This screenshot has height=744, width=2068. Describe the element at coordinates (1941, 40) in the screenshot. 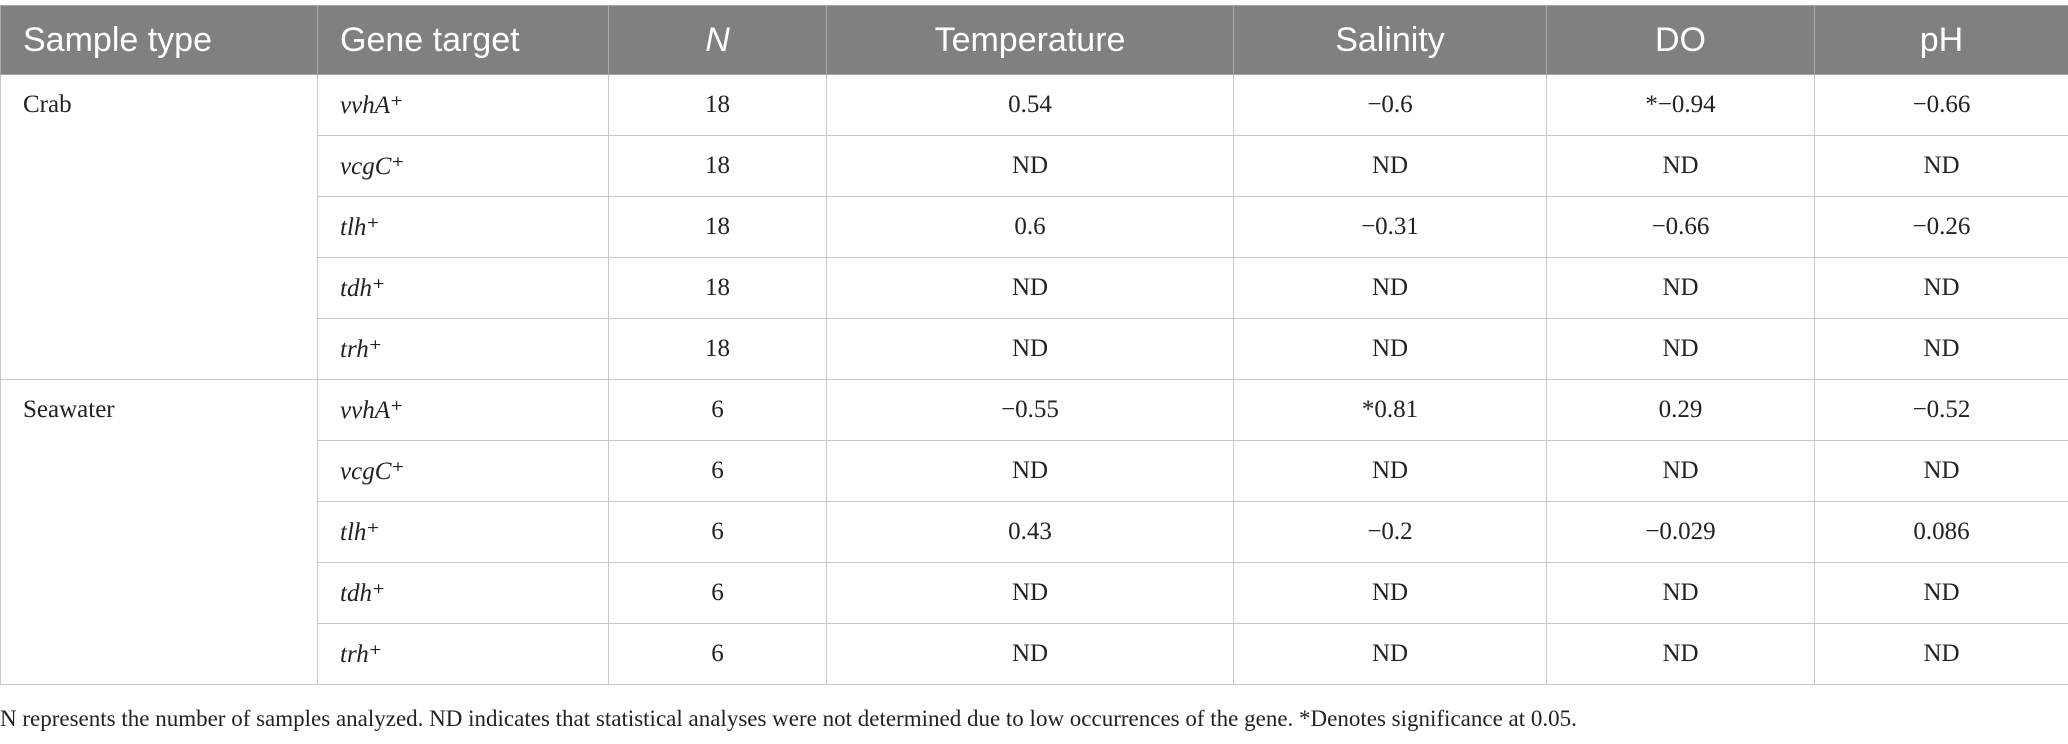

I see `header-cell: pH` at that location.